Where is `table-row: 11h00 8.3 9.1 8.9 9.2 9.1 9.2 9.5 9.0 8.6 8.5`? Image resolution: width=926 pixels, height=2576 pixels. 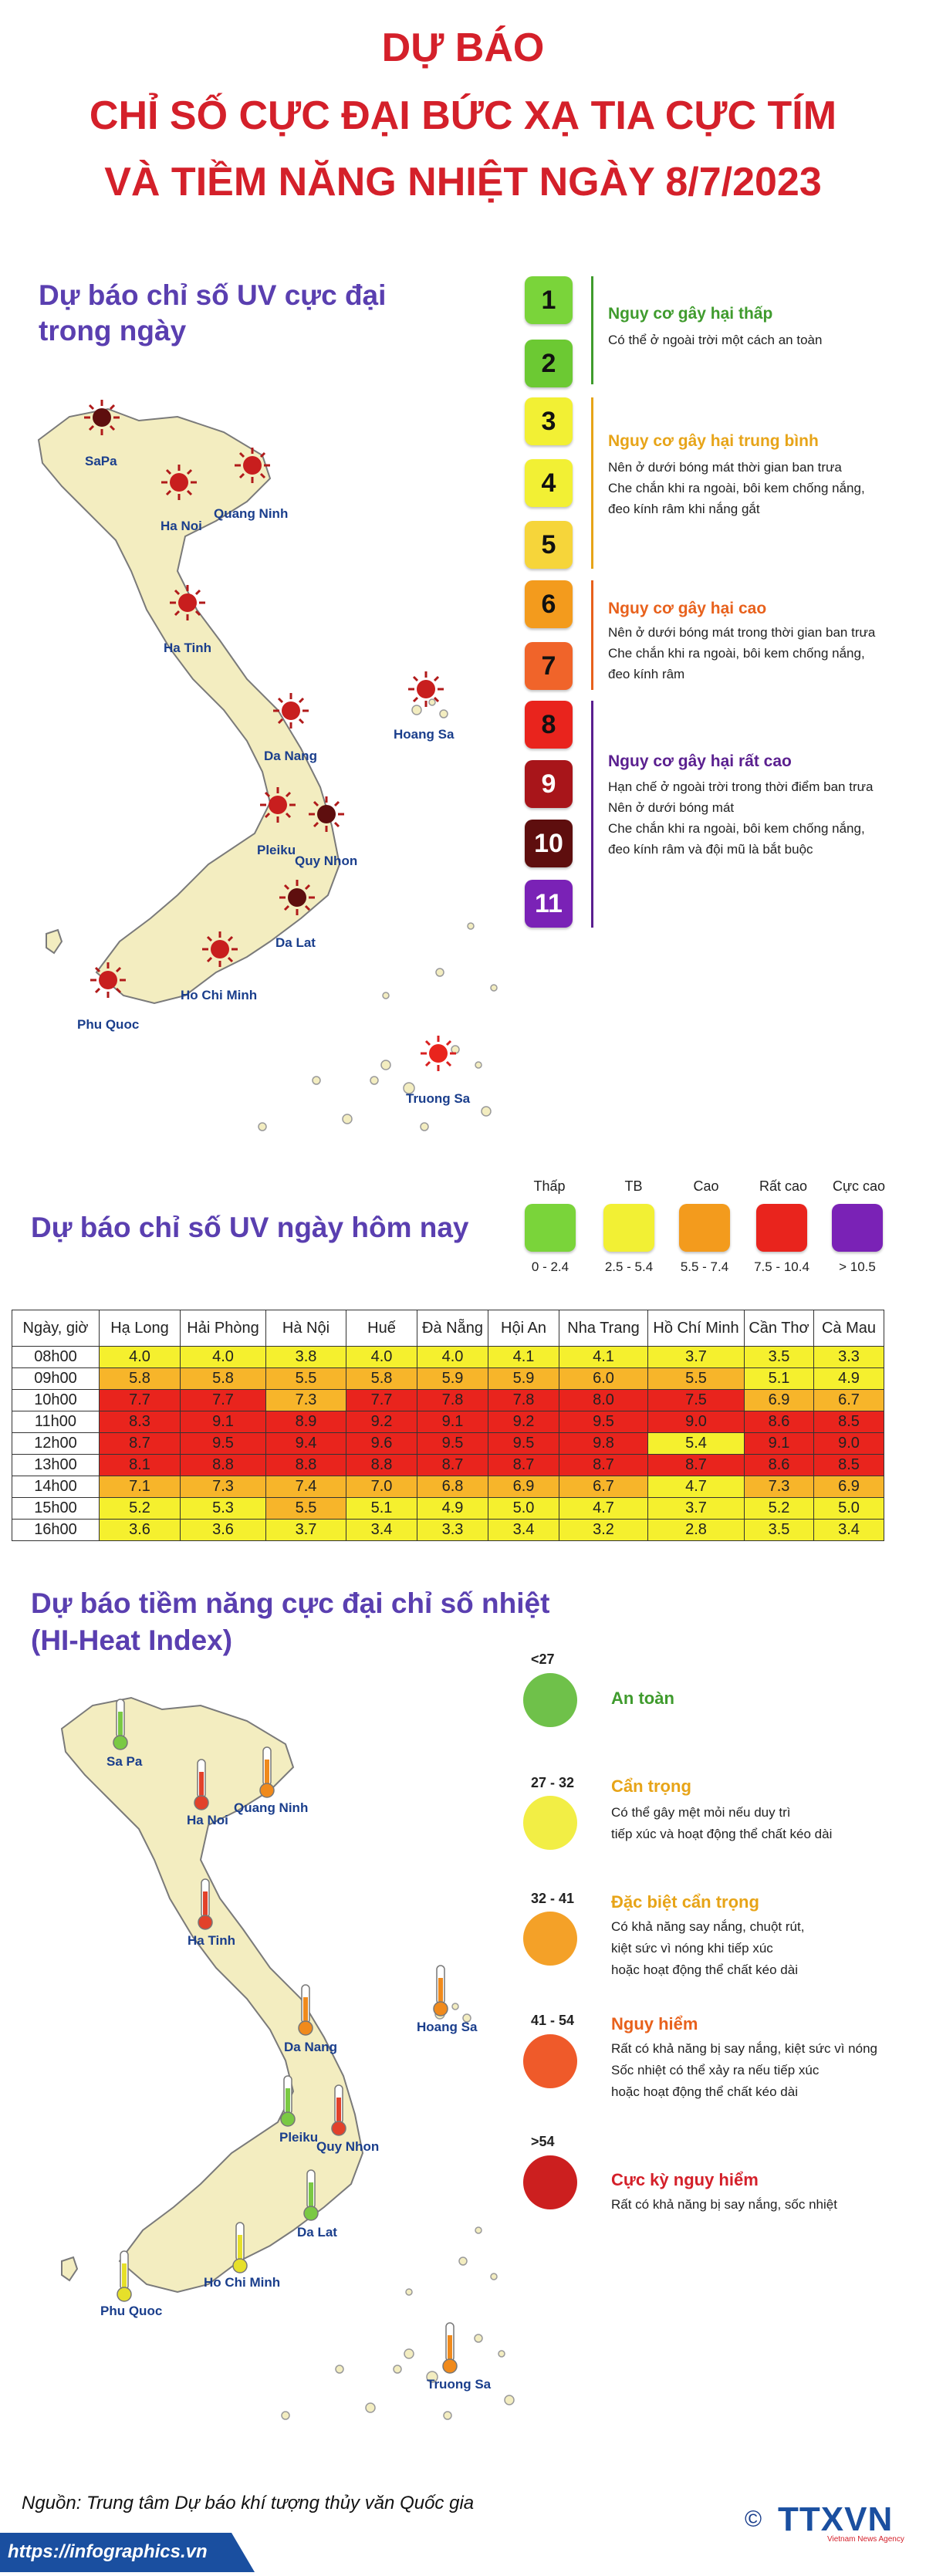
table-row: 11h00 8.3 9.1 8.9 9.2 9.1 9.2 9.5 9.0 8.6 8.5 is located at coordinates (448, 1422).